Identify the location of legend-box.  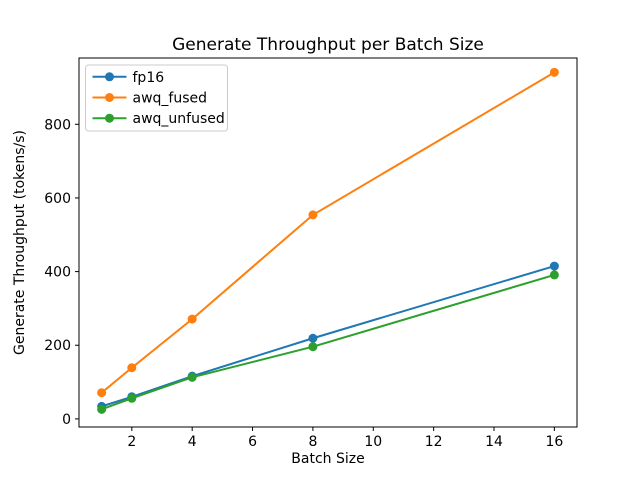
(156, 98).